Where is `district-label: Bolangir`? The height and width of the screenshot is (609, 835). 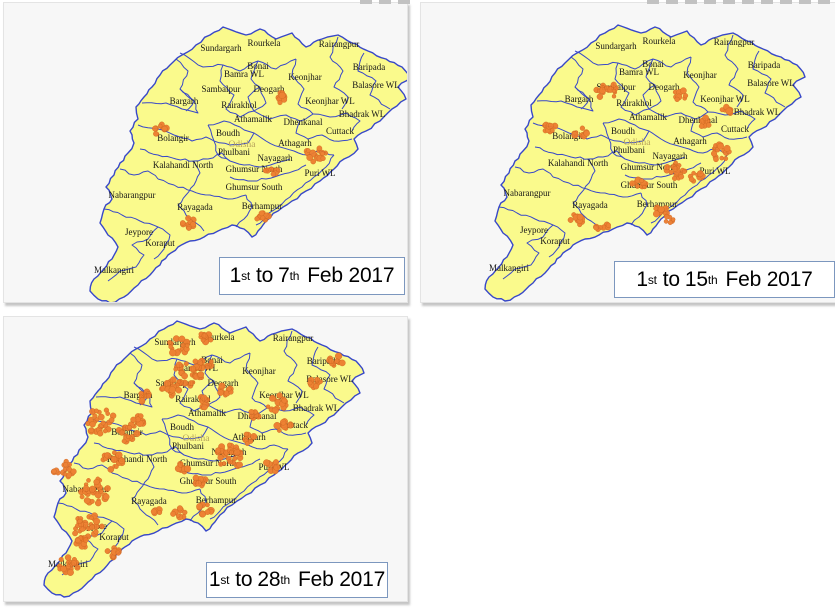 district-label: Bolangir is located at coordinates (173, 138).